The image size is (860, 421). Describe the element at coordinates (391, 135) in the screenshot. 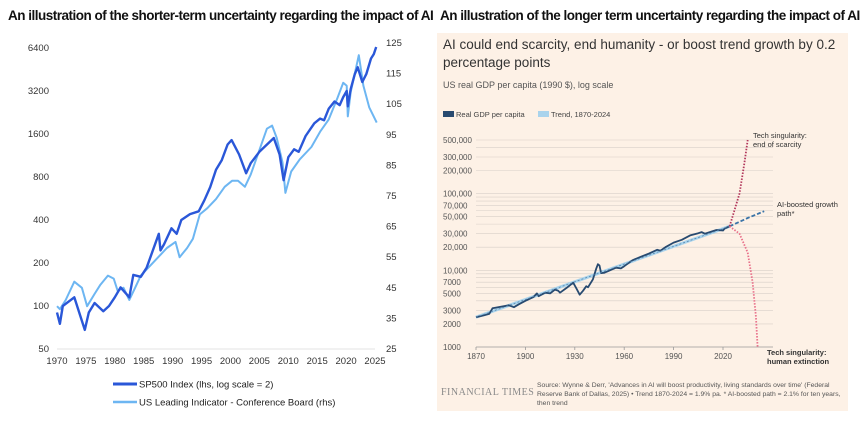

I see `y-right-tick-label: 95` at that location.